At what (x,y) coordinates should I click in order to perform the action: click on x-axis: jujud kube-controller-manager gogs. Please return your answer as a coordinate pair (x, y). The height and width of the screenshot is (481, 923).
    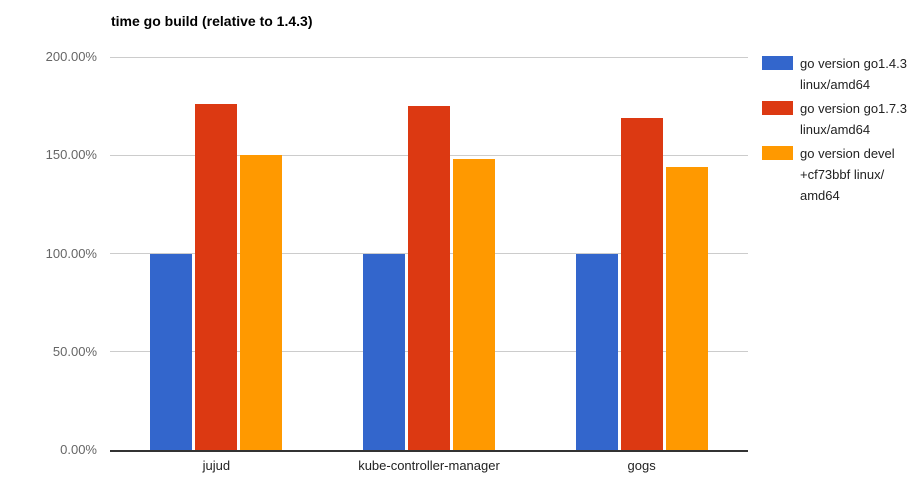
    Looking at the image, I should click on (429, 468).